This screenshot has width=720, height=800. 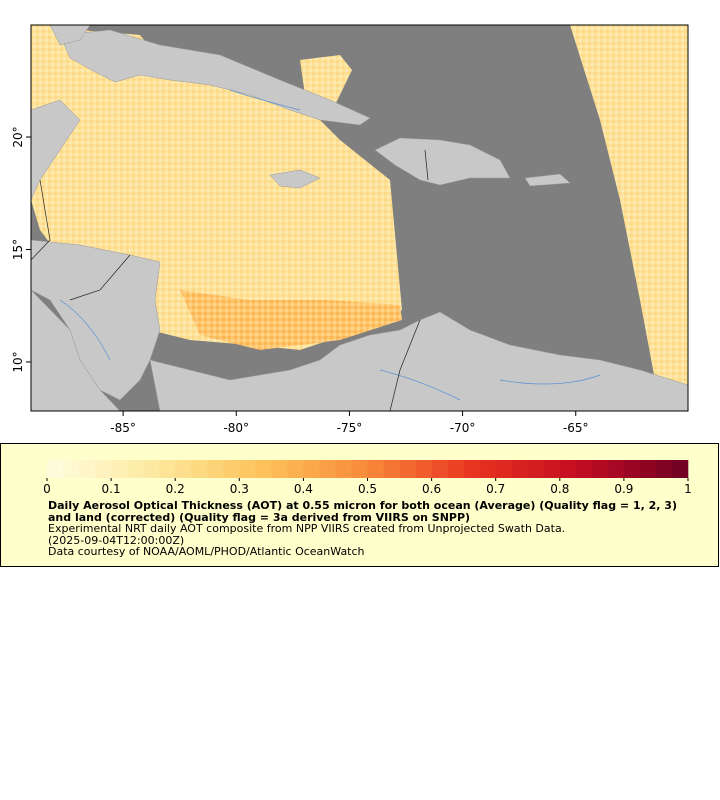 I want to click on colorbar-tick-label: 0.1, so click(x=111, y=489).